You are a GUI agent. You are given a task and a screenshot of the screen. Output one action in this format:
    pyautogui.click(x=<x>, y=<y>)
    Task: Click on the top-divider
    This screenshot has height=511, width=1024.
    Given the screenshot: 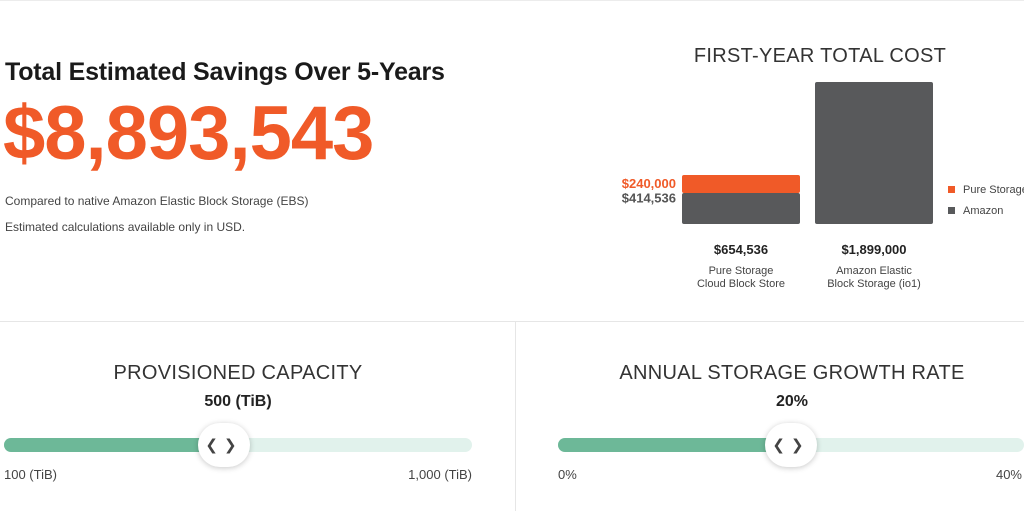 What is the action you would take?
    pyautogui.click(x=512, y=0)
    